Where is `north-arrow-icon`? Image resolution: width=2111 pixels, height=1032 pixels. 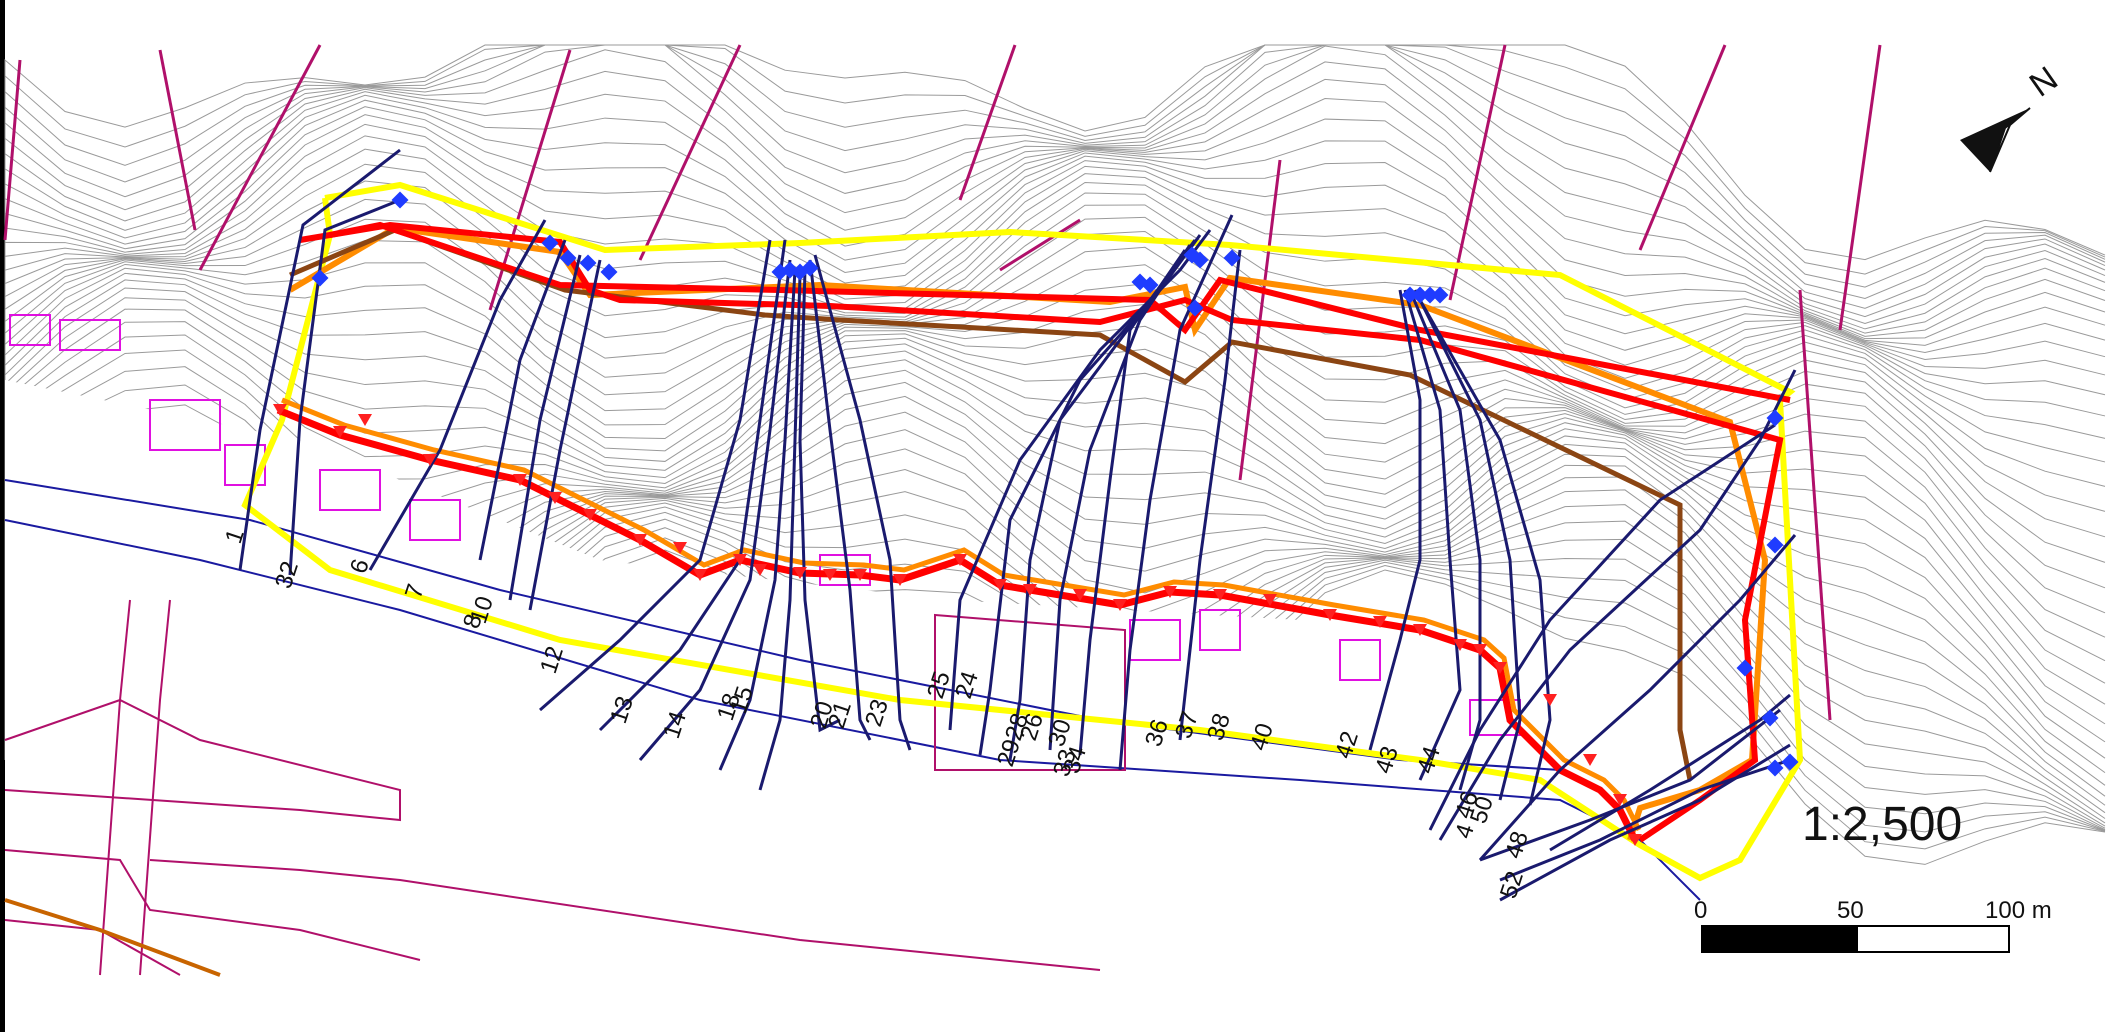
north-arrow-icon is located at coordinates (1995, 140).